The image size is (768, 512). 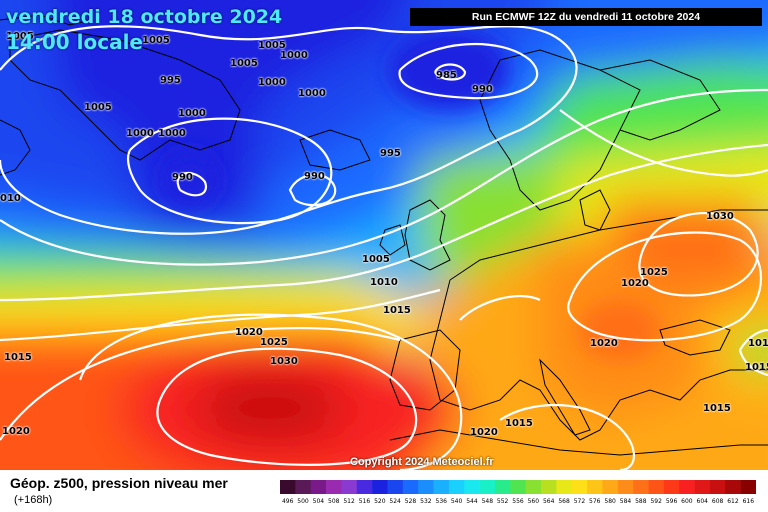 What do you see at coordinates (718, 501) in the screenshot?
I see `legend-value: 608` at bounding box center [718, 501].